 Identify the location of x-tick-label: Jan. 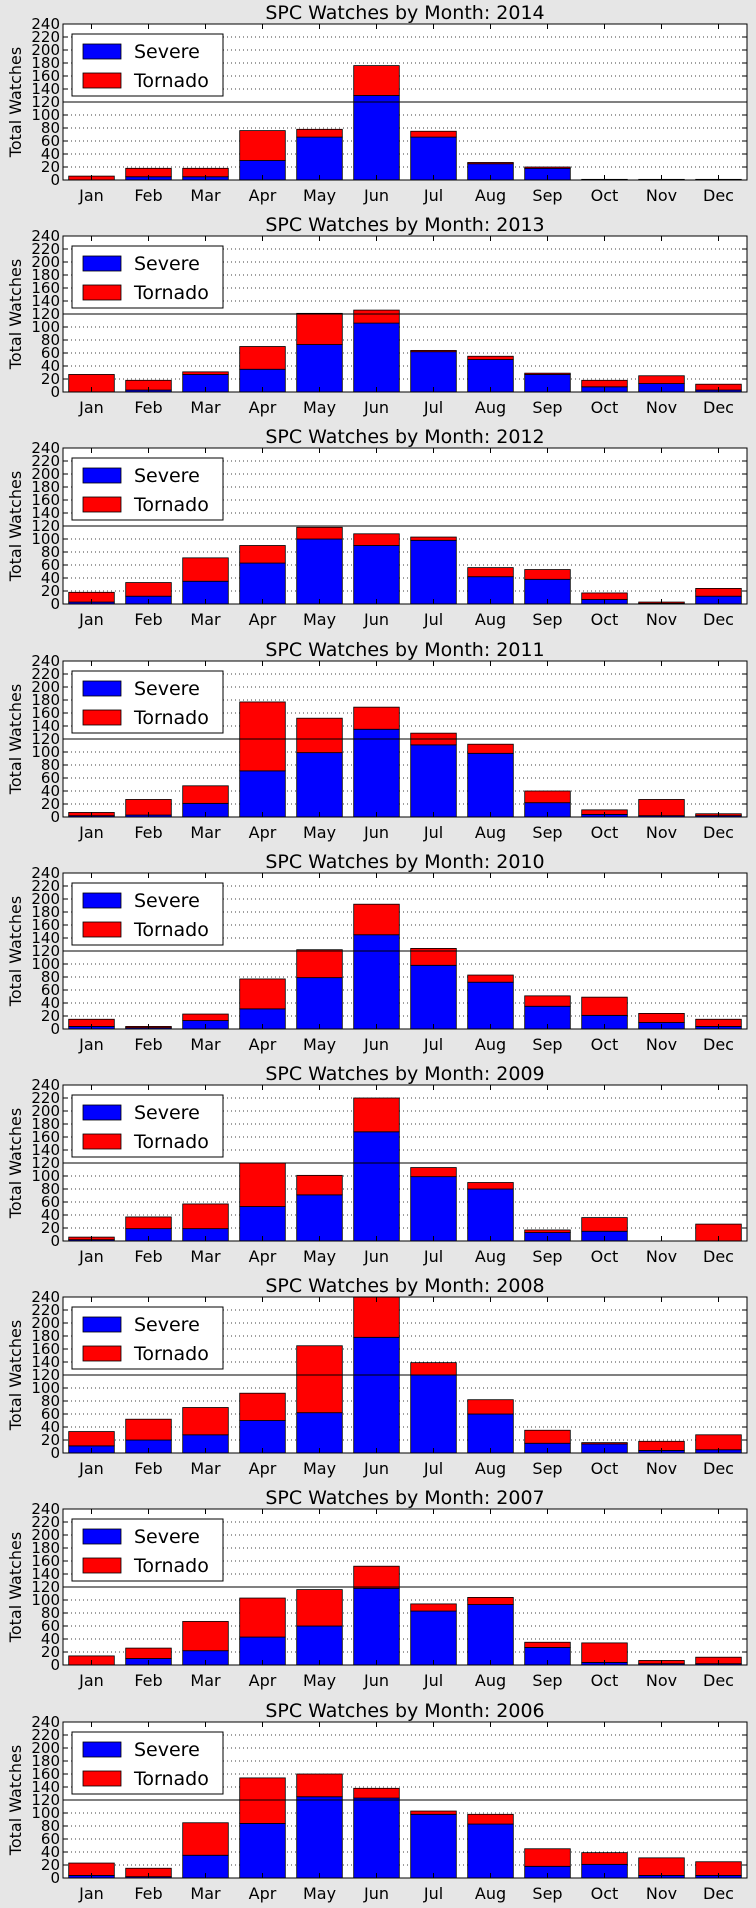
(91, 1256).